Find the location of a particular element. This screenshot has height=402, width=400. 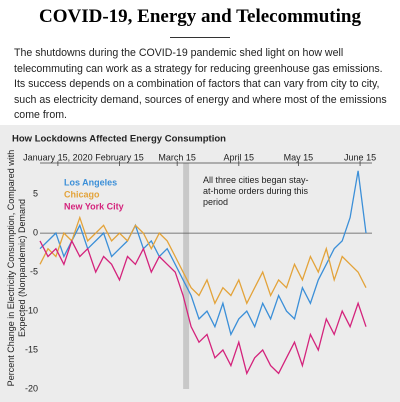

x-tick-label: March 15 is located at coordinates (177, 157).